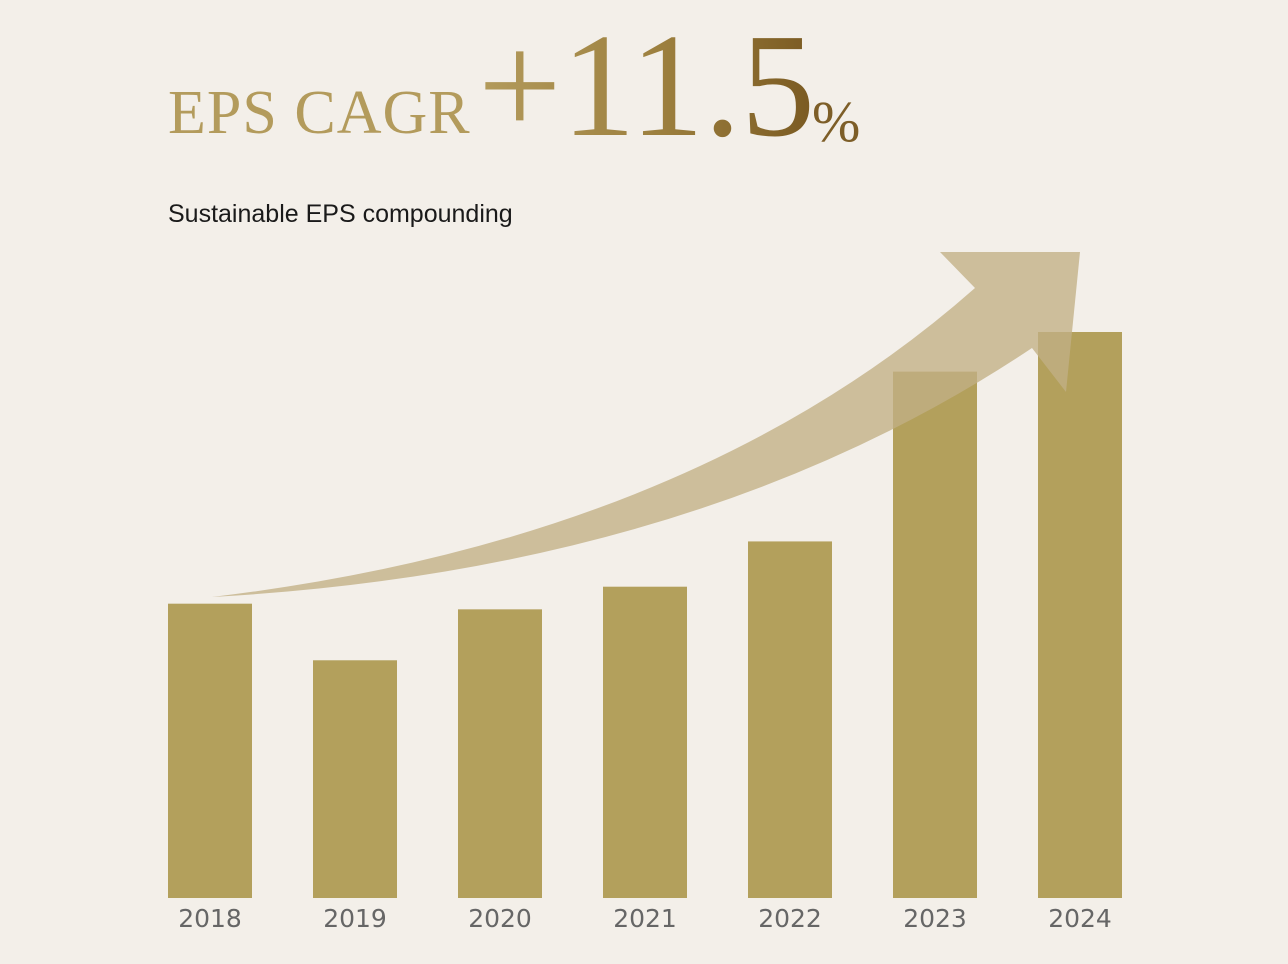  Describe the element at coordinates (210, 750) in the screenshot. I see `bar-2018` at that location.